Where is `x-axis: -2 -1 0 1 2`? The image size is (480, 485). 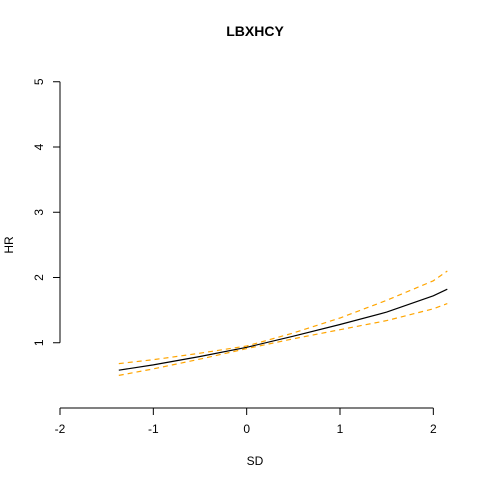
x-axis: -2 -1 0 1 2 is located at coordinates (246, 421).